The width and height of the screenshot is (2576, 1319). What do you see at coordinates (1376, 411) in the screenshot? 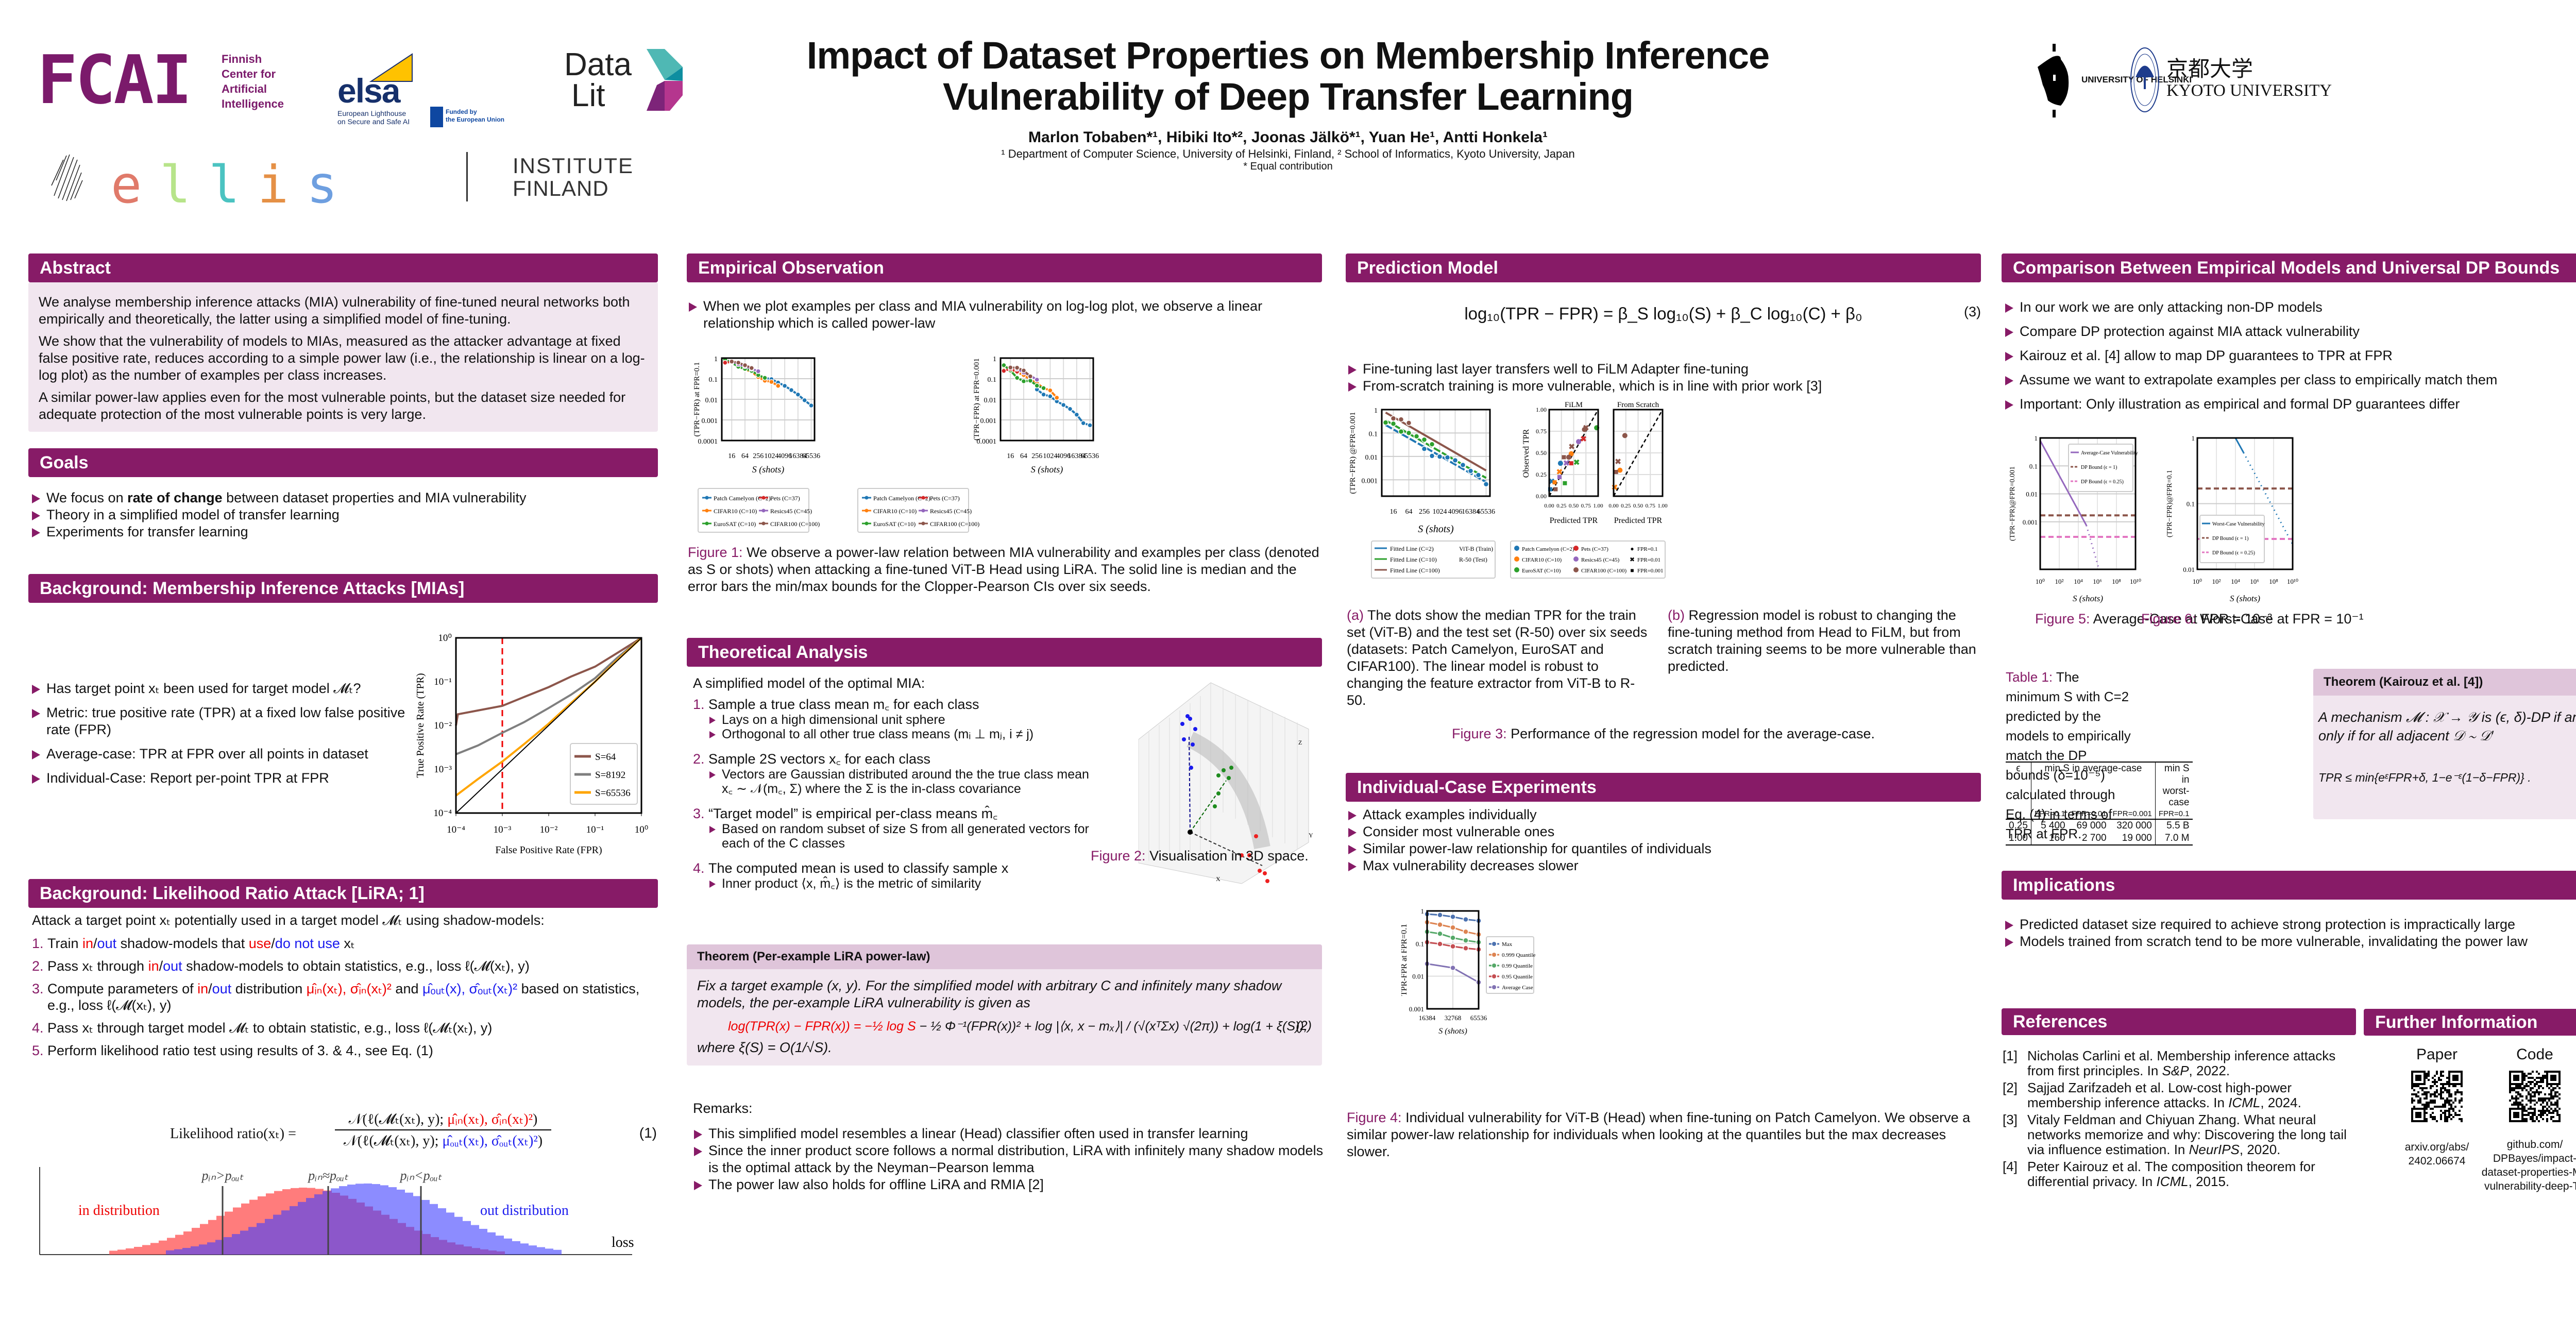
I see `y-tick-label: 1` at bounding box center [1376, 411].